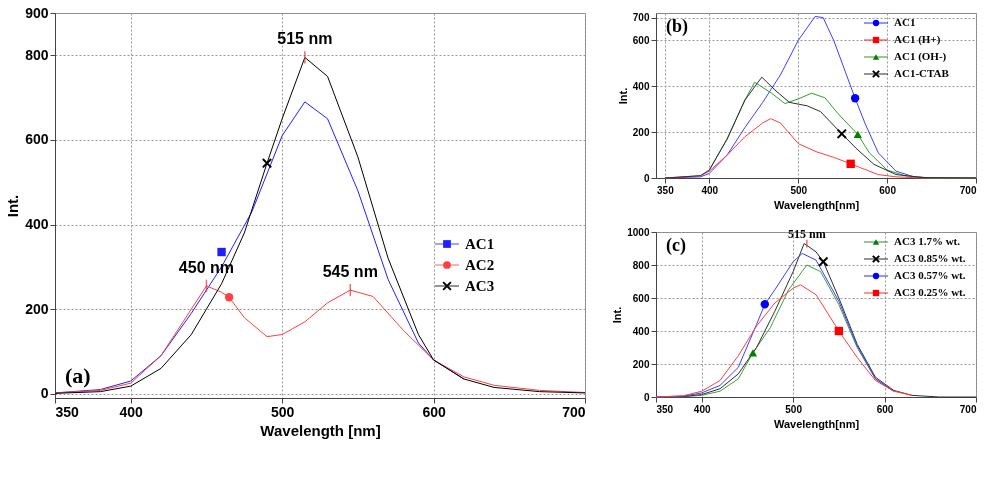 This screenshot has height=480, width=1006. What do you see at coordinates (930, 292) in the screenshot?
I see `legend-label: AC3 0.25% wt.` at bounding box center [930, 292].